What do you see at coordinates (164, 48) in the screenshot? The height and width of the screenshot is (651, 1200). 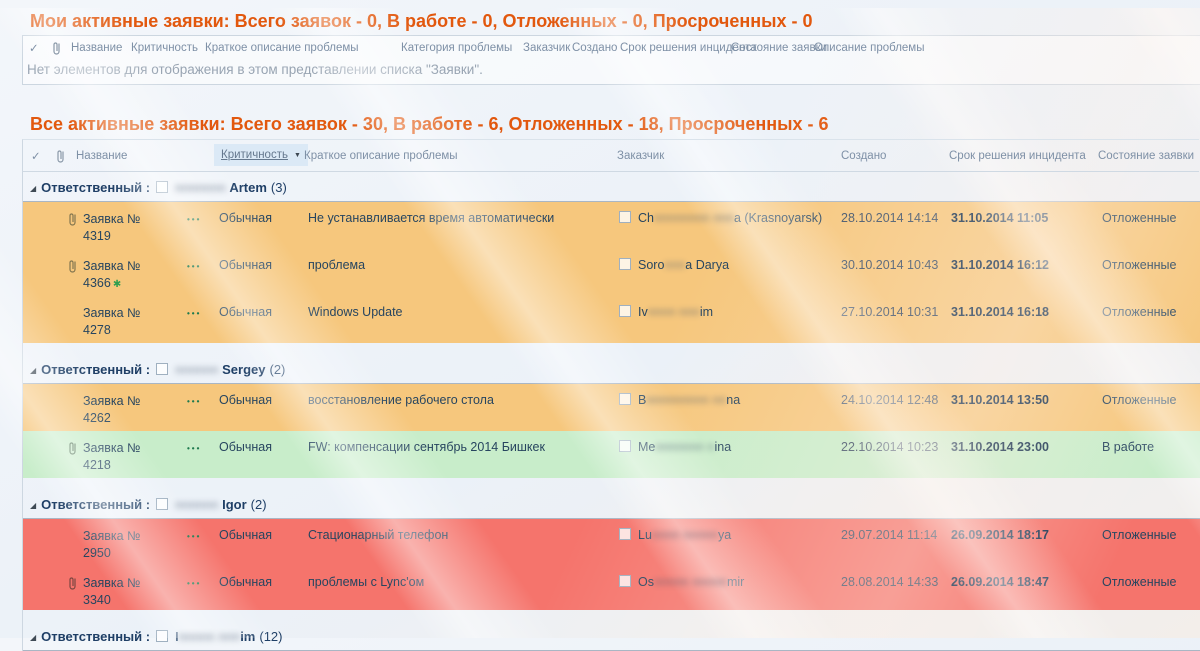 I see `column-header-criticality: Критичность` at bounding box center [164, 48].